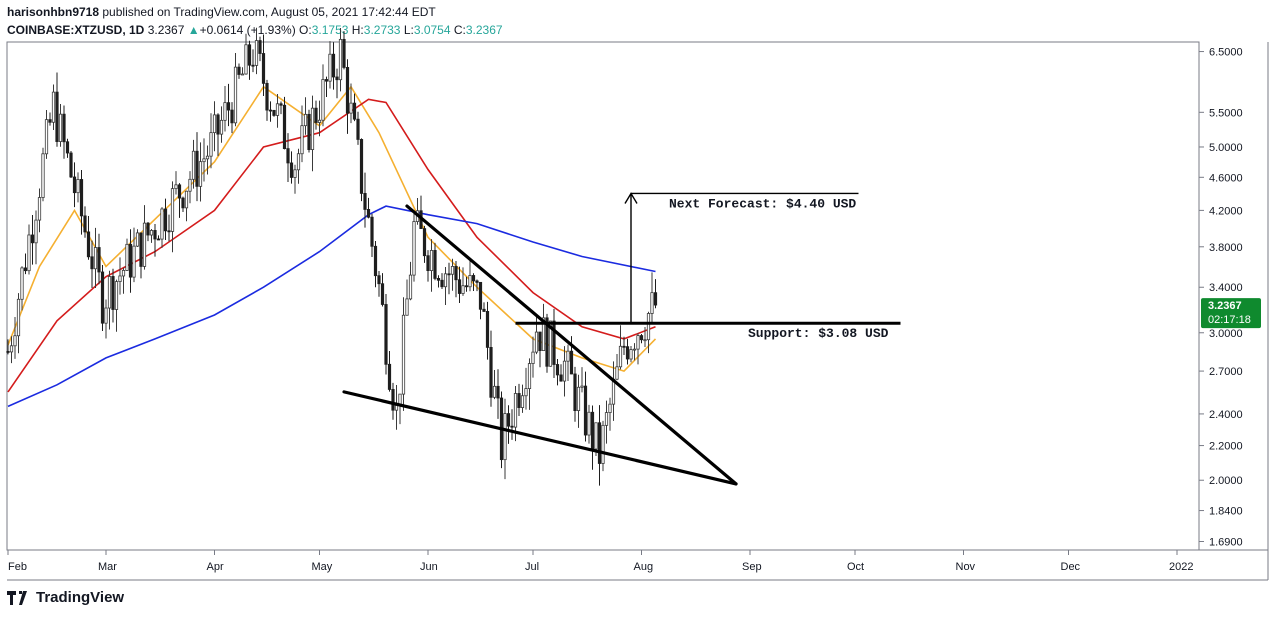 This screenshot has width=1274, height=617. What do you see at coordinates (166, 30) in the screenshot?
I see `last-price: 3.2367` at bounding box center [166, 30].